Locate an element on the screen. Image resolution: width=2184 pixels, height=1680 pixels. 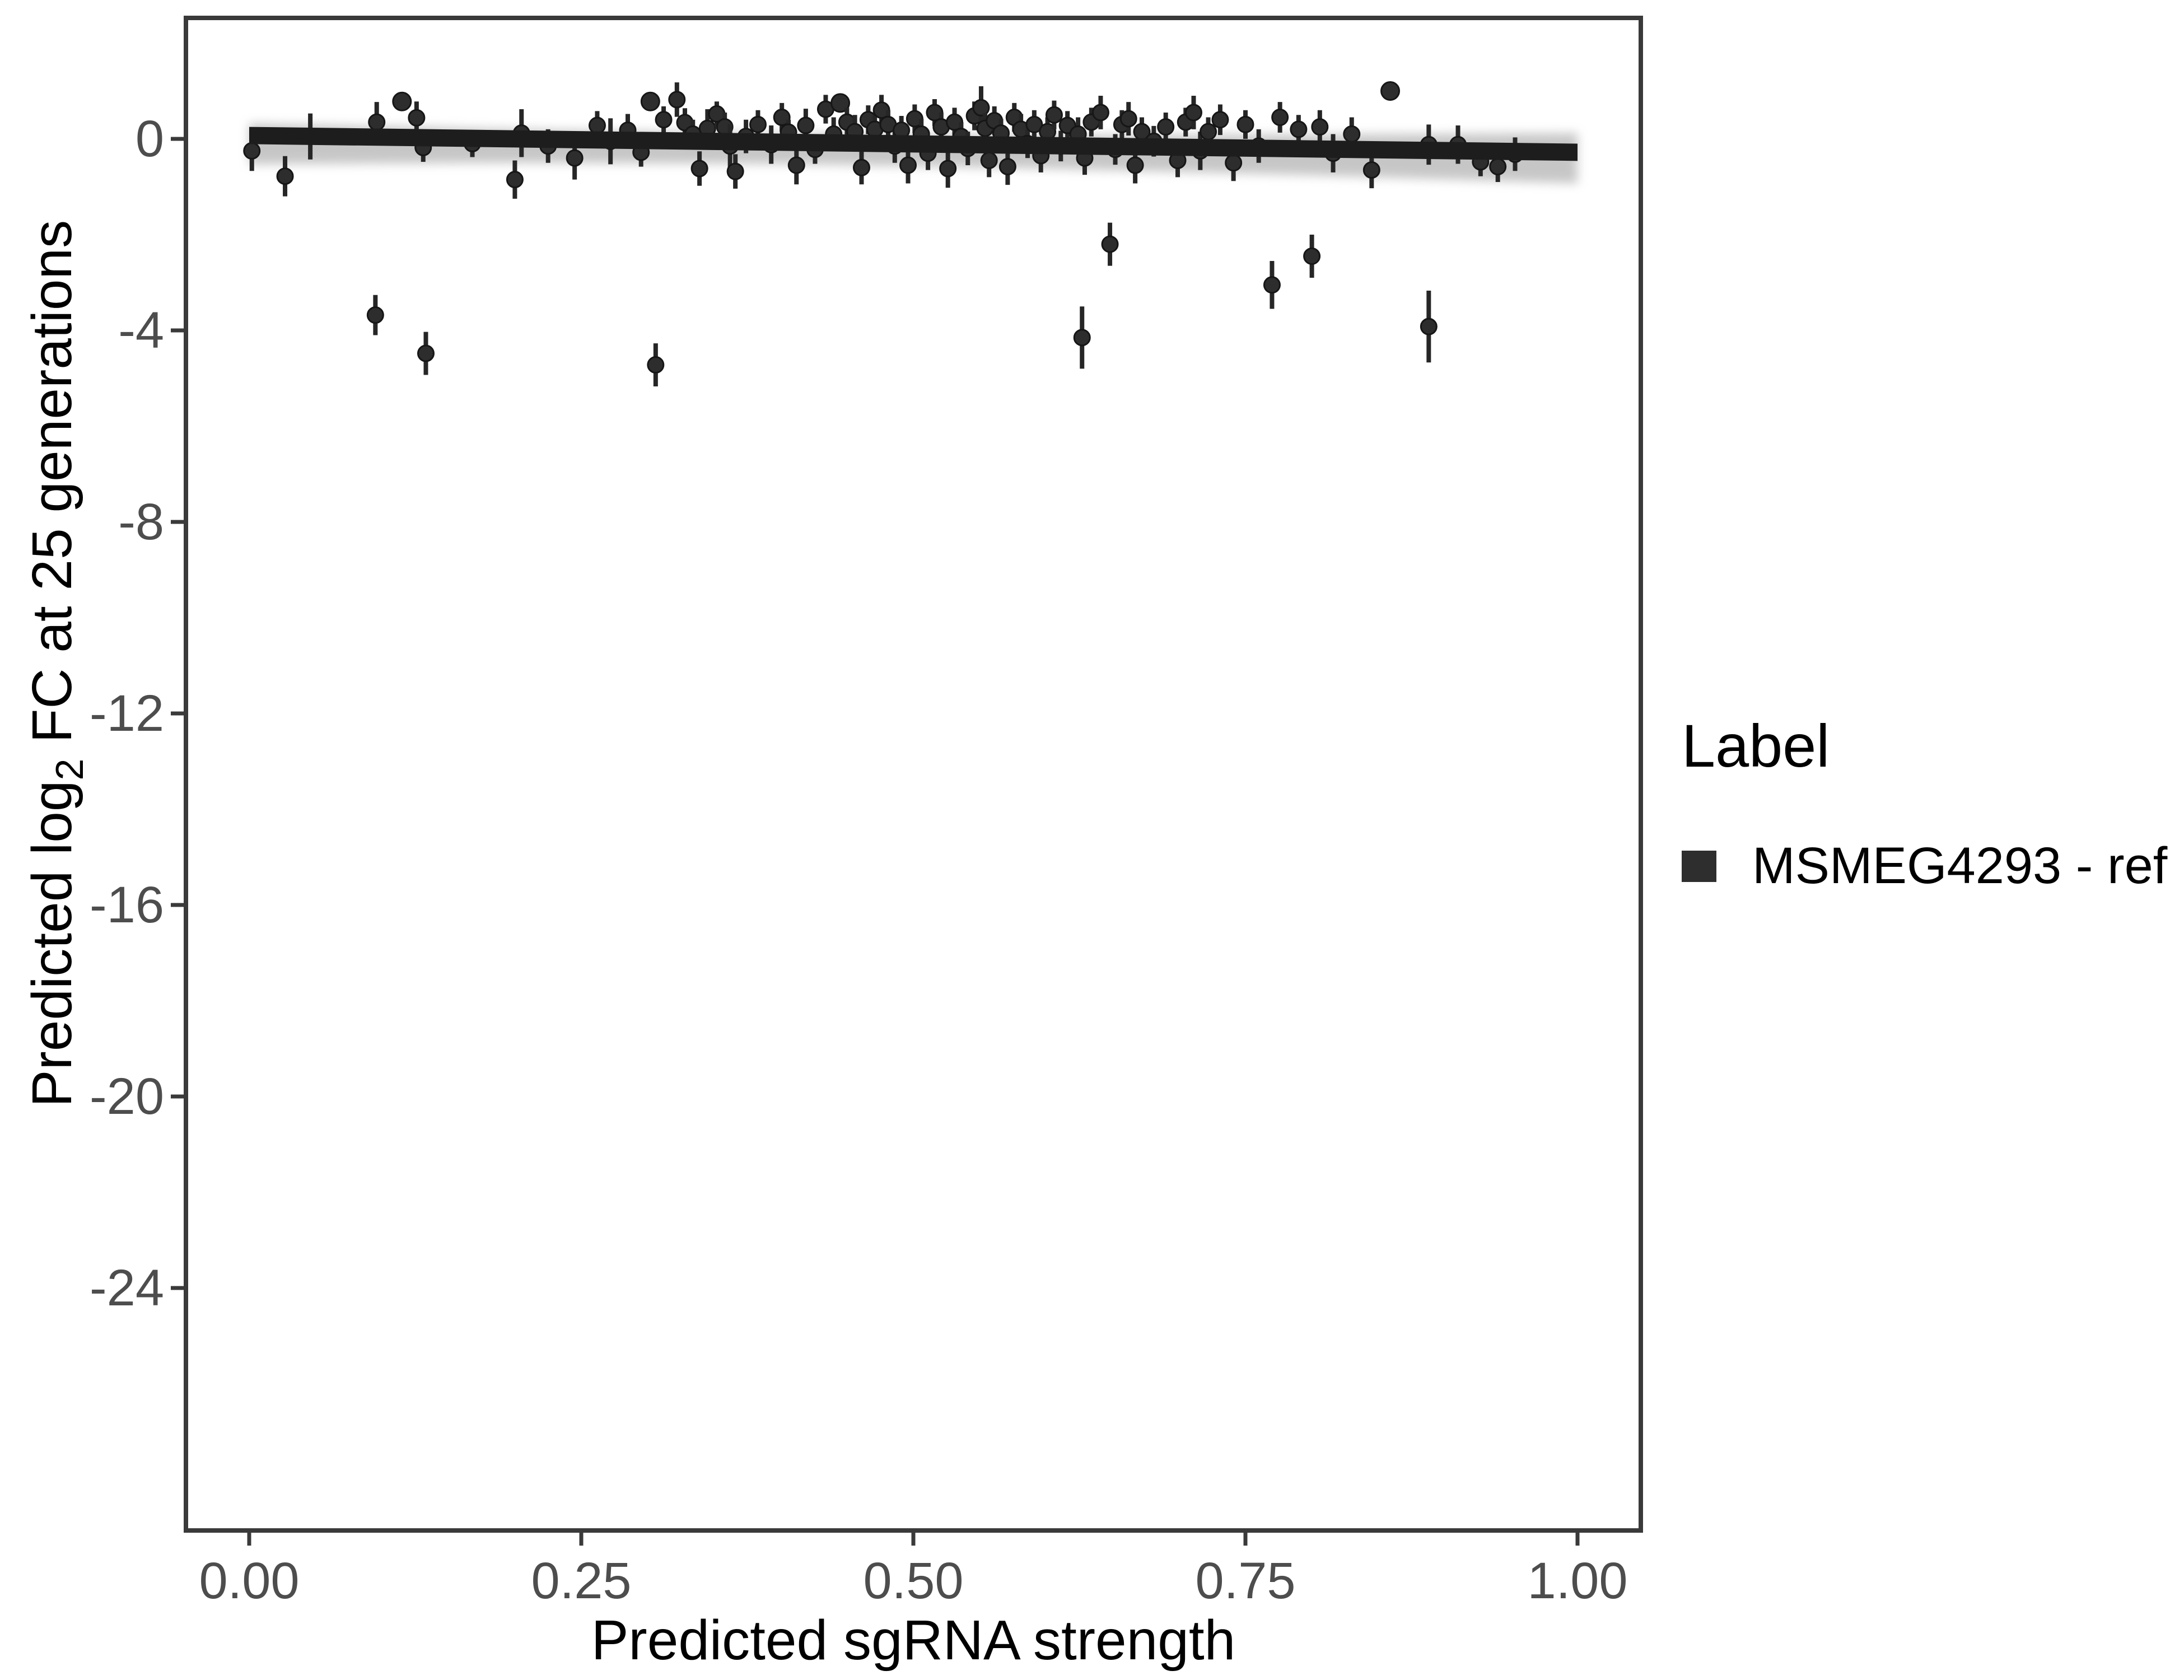
x-tick-label: 1.00 is located at coordinates (1578, 1581).